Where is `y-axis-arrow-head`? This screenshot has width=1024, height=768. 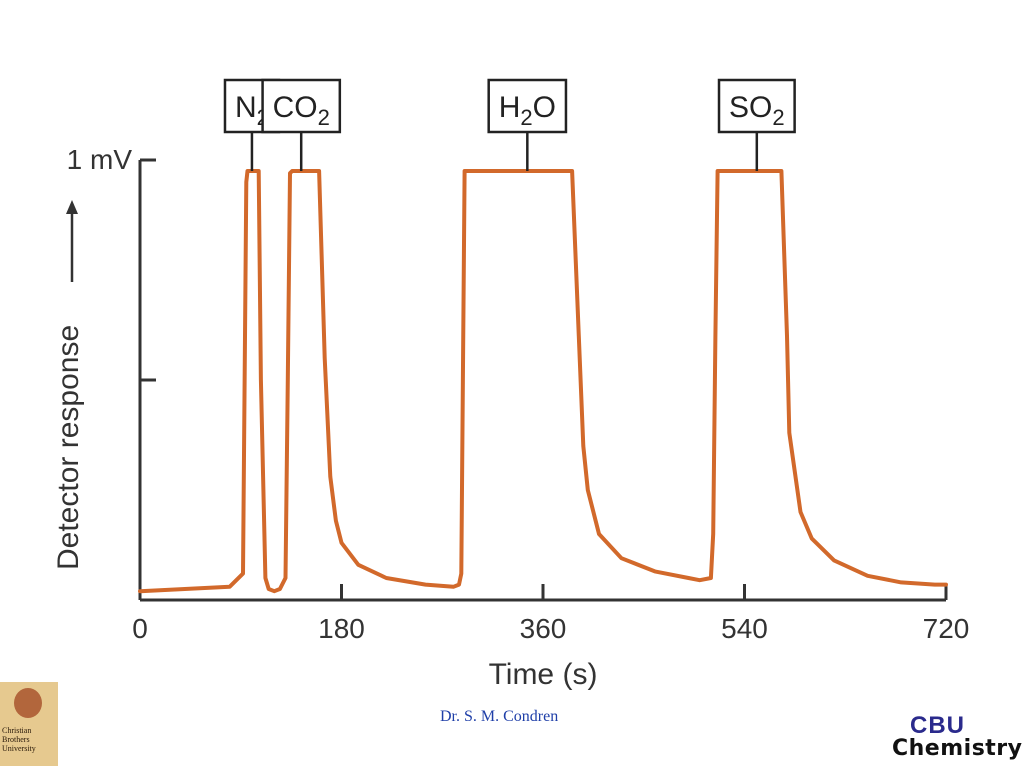
y-axis-arrow-head is located at coordinates (72, 207).